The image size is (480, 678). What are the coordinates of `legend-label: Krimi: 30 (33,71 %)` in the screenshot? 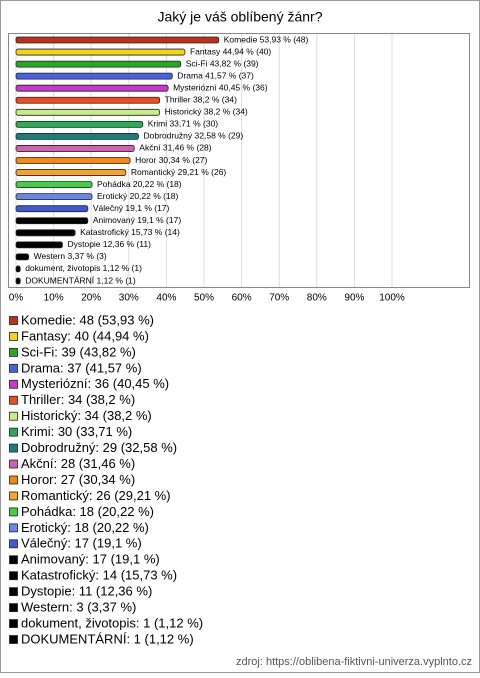 It's located at (76, 431).